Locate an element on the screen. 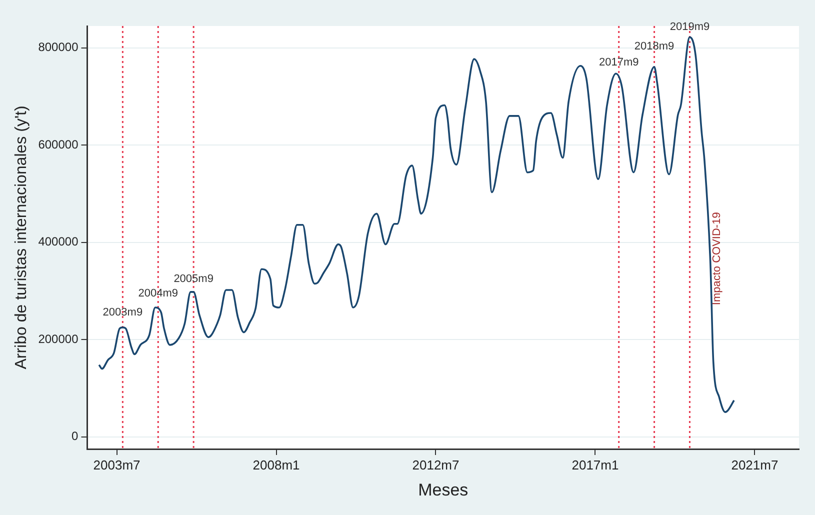 The image size is (815, 515). annotation: 2017m9 is located at coordinates (618, 62).